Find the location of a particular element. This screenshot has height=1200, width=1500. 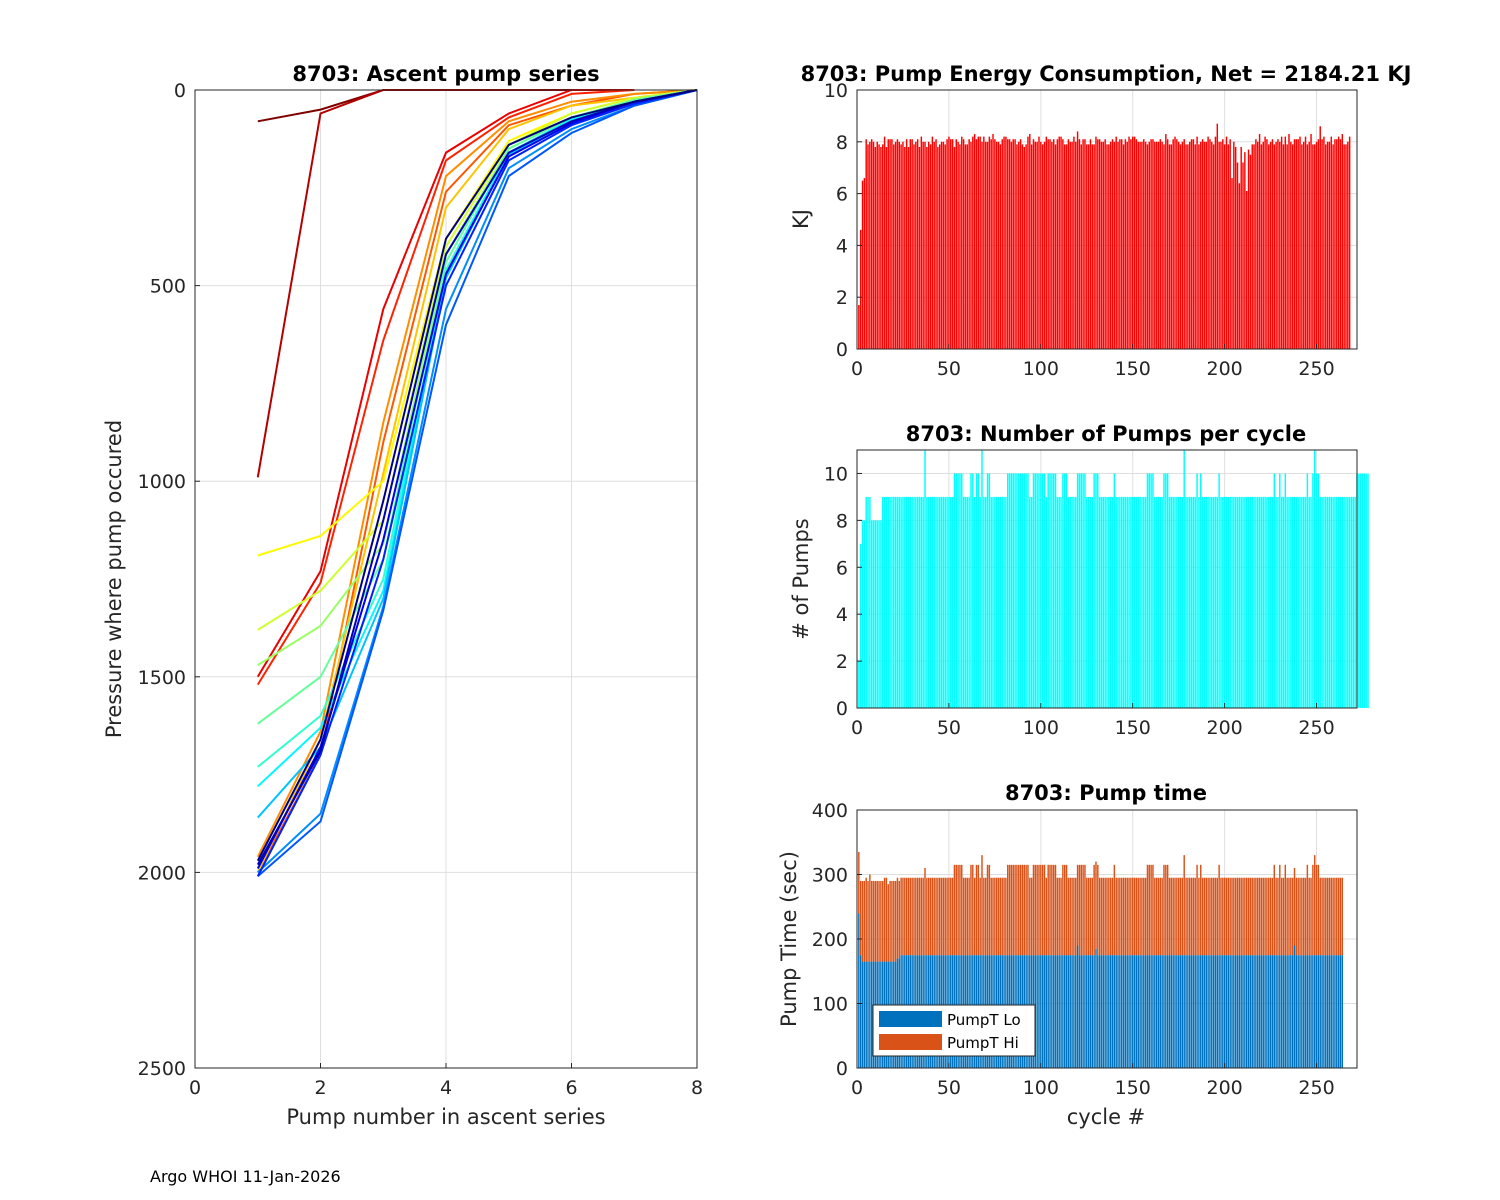

pumps-title: 8703: Number of Pumps per cycle is located at coordinates (1106, 434).